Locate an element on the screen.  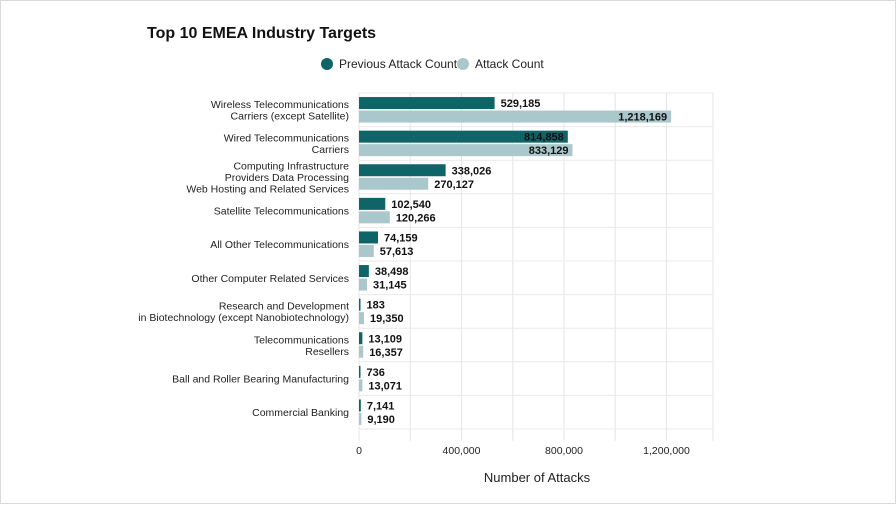
category-label: Telecommunications Resellers is located at coordinates (301, 346).